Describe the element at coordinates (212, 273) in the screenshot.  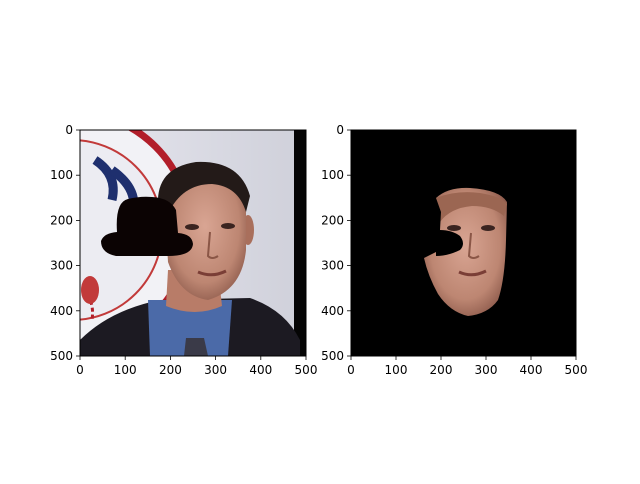
I see `mouth` at that location.